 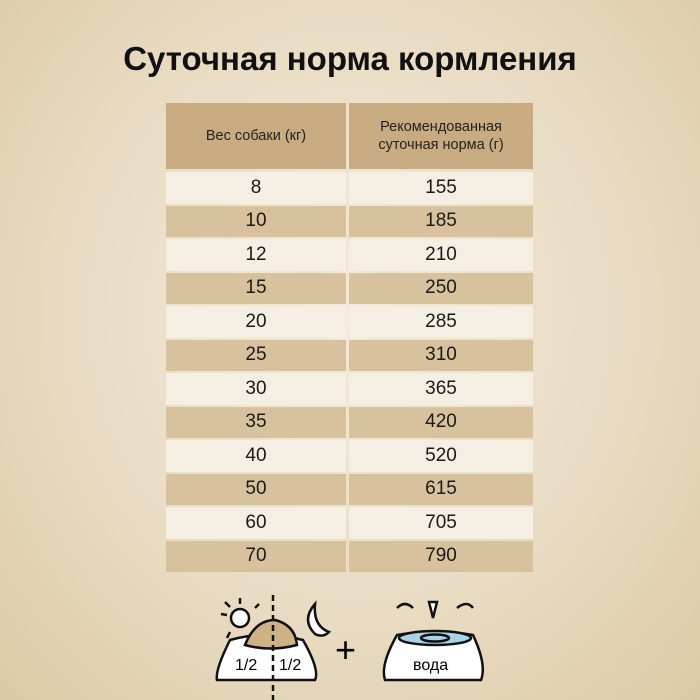 What do you see at coordinates (319, 618) in the screenshot?
I see `moon-icon` at bounding box center [319, 618].